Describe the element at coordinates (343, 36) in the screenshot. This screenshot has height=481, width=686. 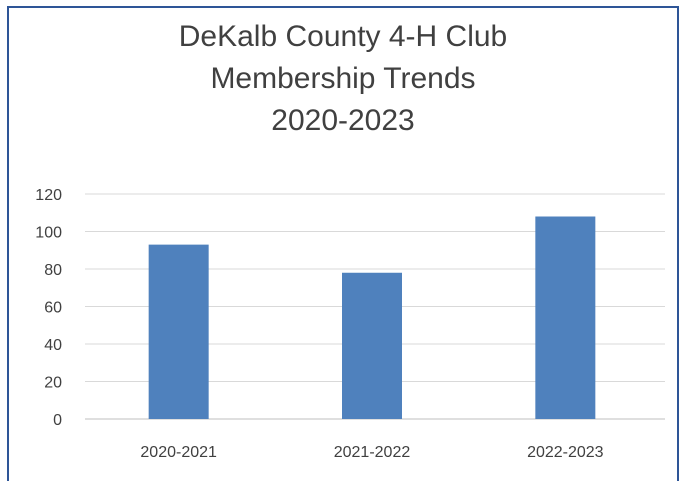
I see `chart-title-line-1: DeKalb County 4-H Club` at that location.